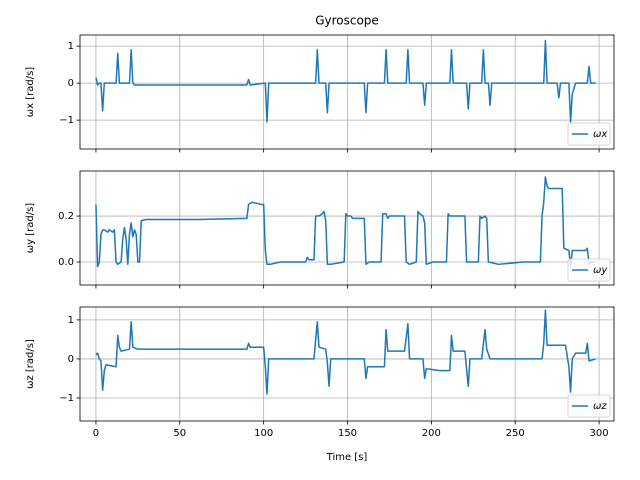 The width and height of the screenshot is (640, 480). I want to click on legend-label: ωz, so click(600, 406).